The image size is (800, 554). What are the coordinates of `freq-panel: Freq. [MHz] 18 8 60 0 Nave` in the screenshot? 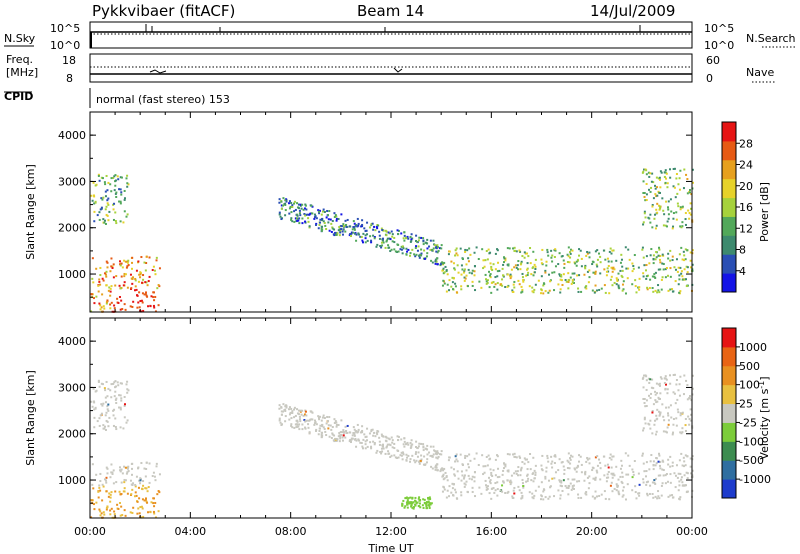 It's located at (391, 69).